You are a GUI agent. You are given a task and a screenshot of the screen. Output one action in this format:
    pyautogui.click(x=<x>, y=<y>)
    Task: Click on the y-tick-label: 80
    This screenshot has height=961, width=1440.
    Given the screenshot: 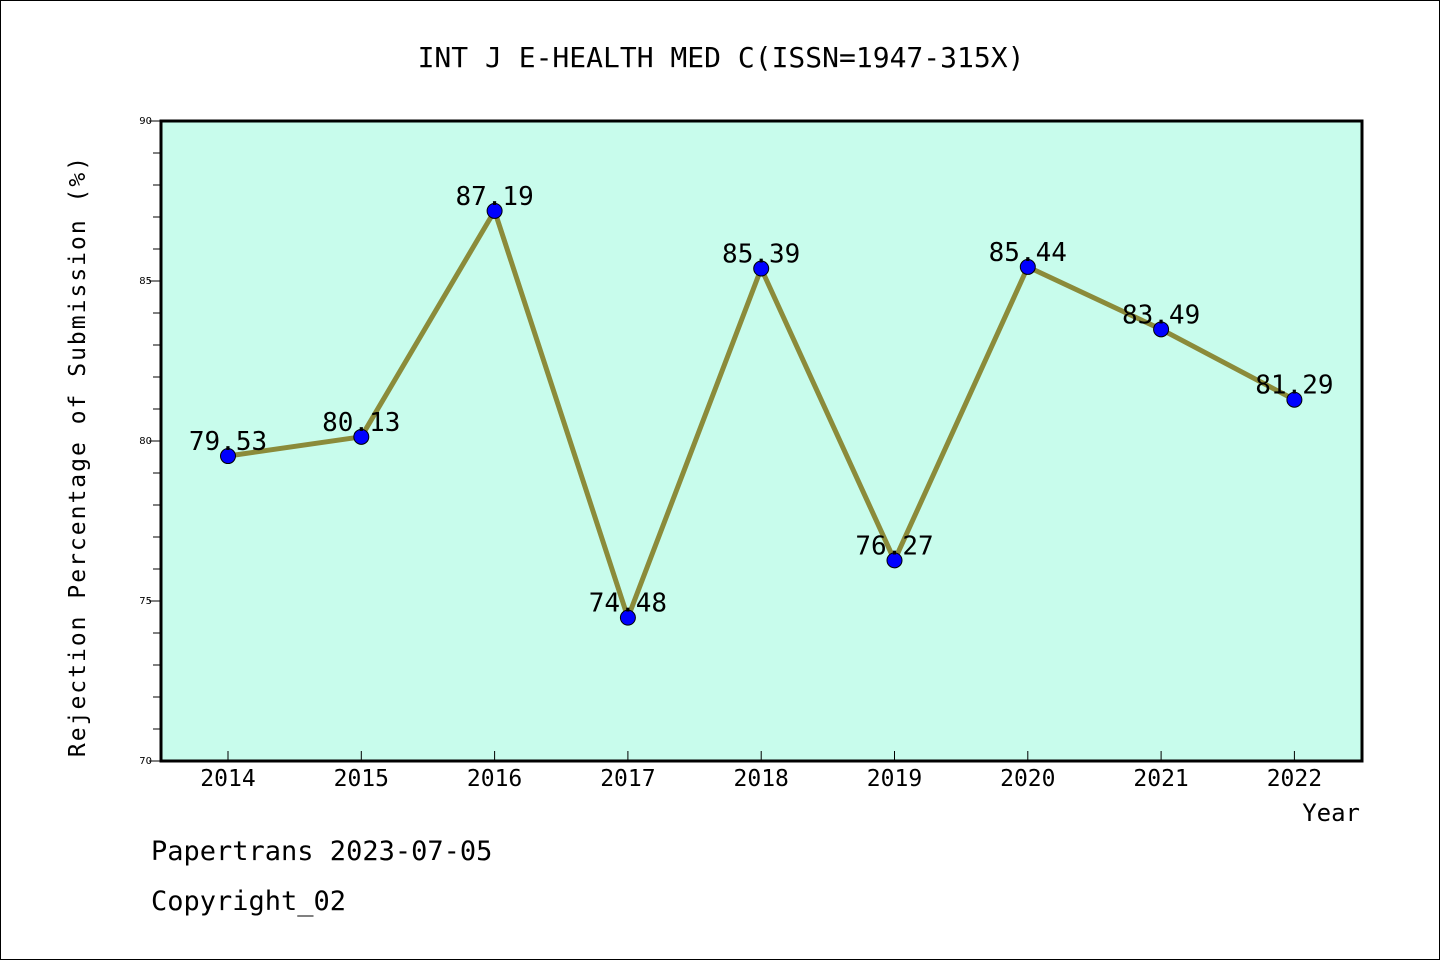 What is the action you would take?
    pyautogui.click(x=145, y=441)
    